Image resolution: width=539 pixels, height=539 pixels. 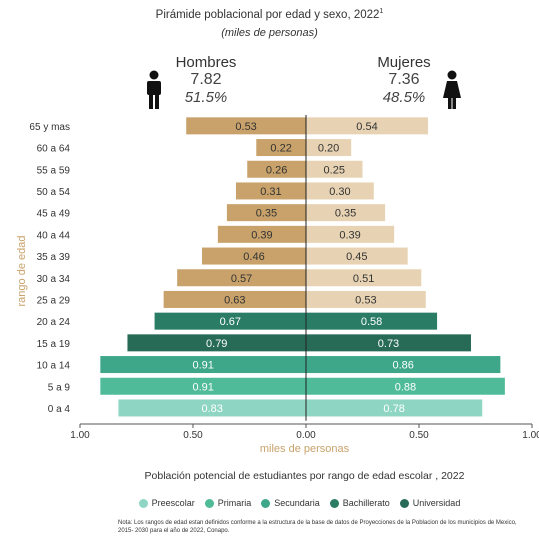 I want to click on legend-item-secundaria: Secundaria, so click(x=290, y=503).